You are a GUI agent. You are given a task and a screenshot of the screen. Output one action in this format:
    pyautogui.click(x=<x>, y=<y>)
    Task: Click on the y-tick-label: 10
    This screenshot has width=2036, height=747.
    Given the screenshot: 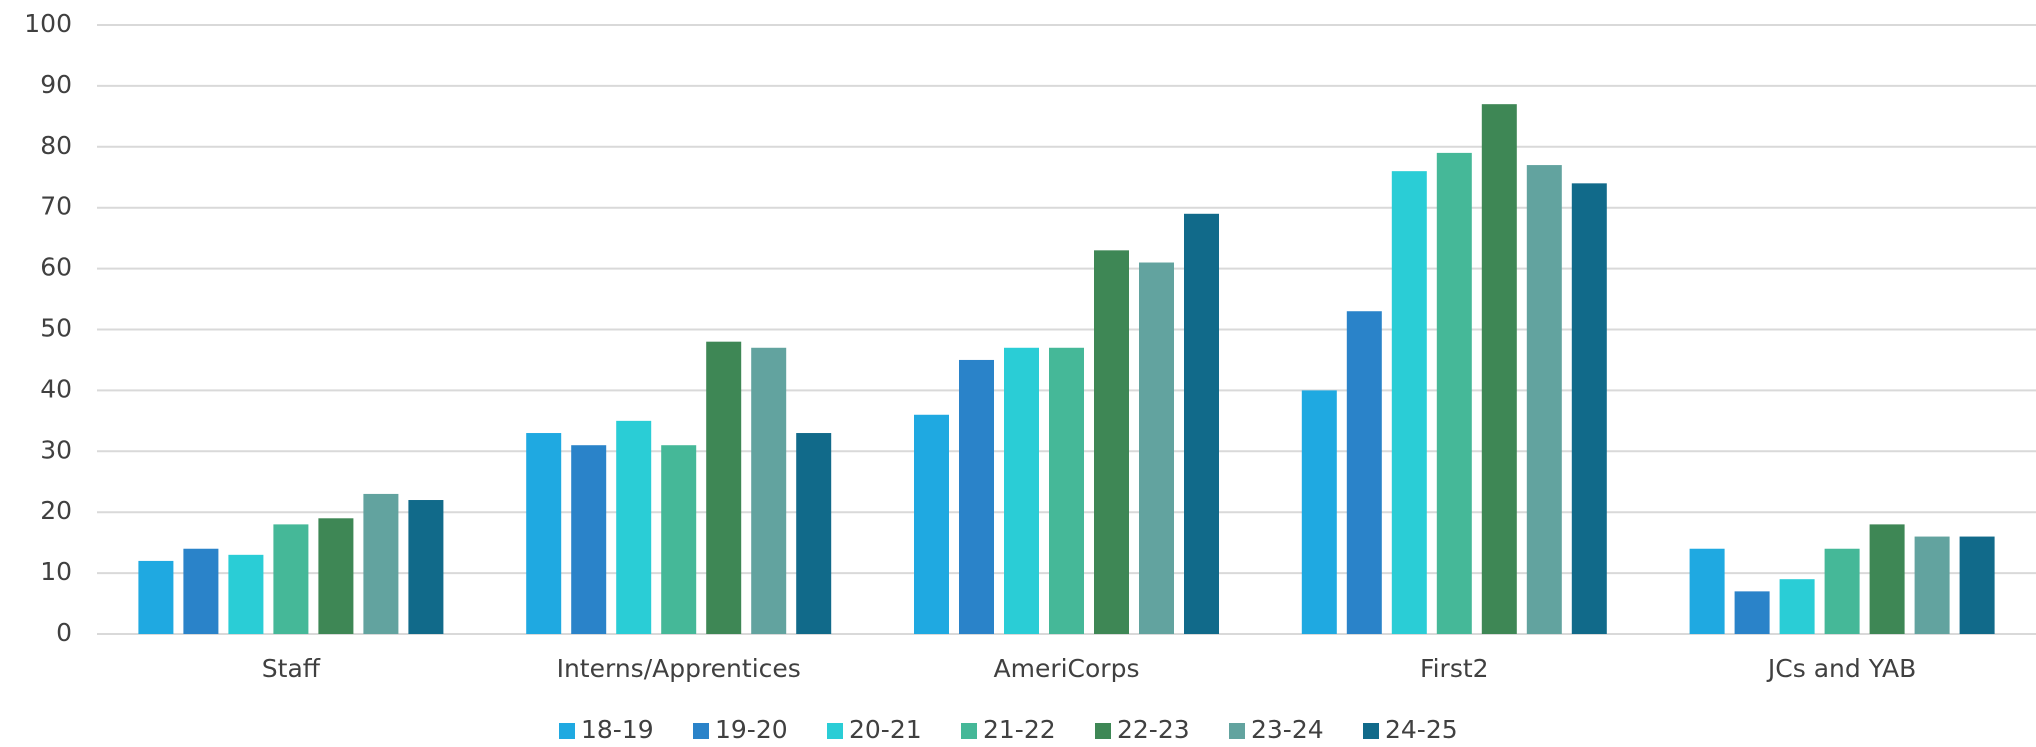 What is the action you would take?
    pyautogui.click(x=56, y=571)
    